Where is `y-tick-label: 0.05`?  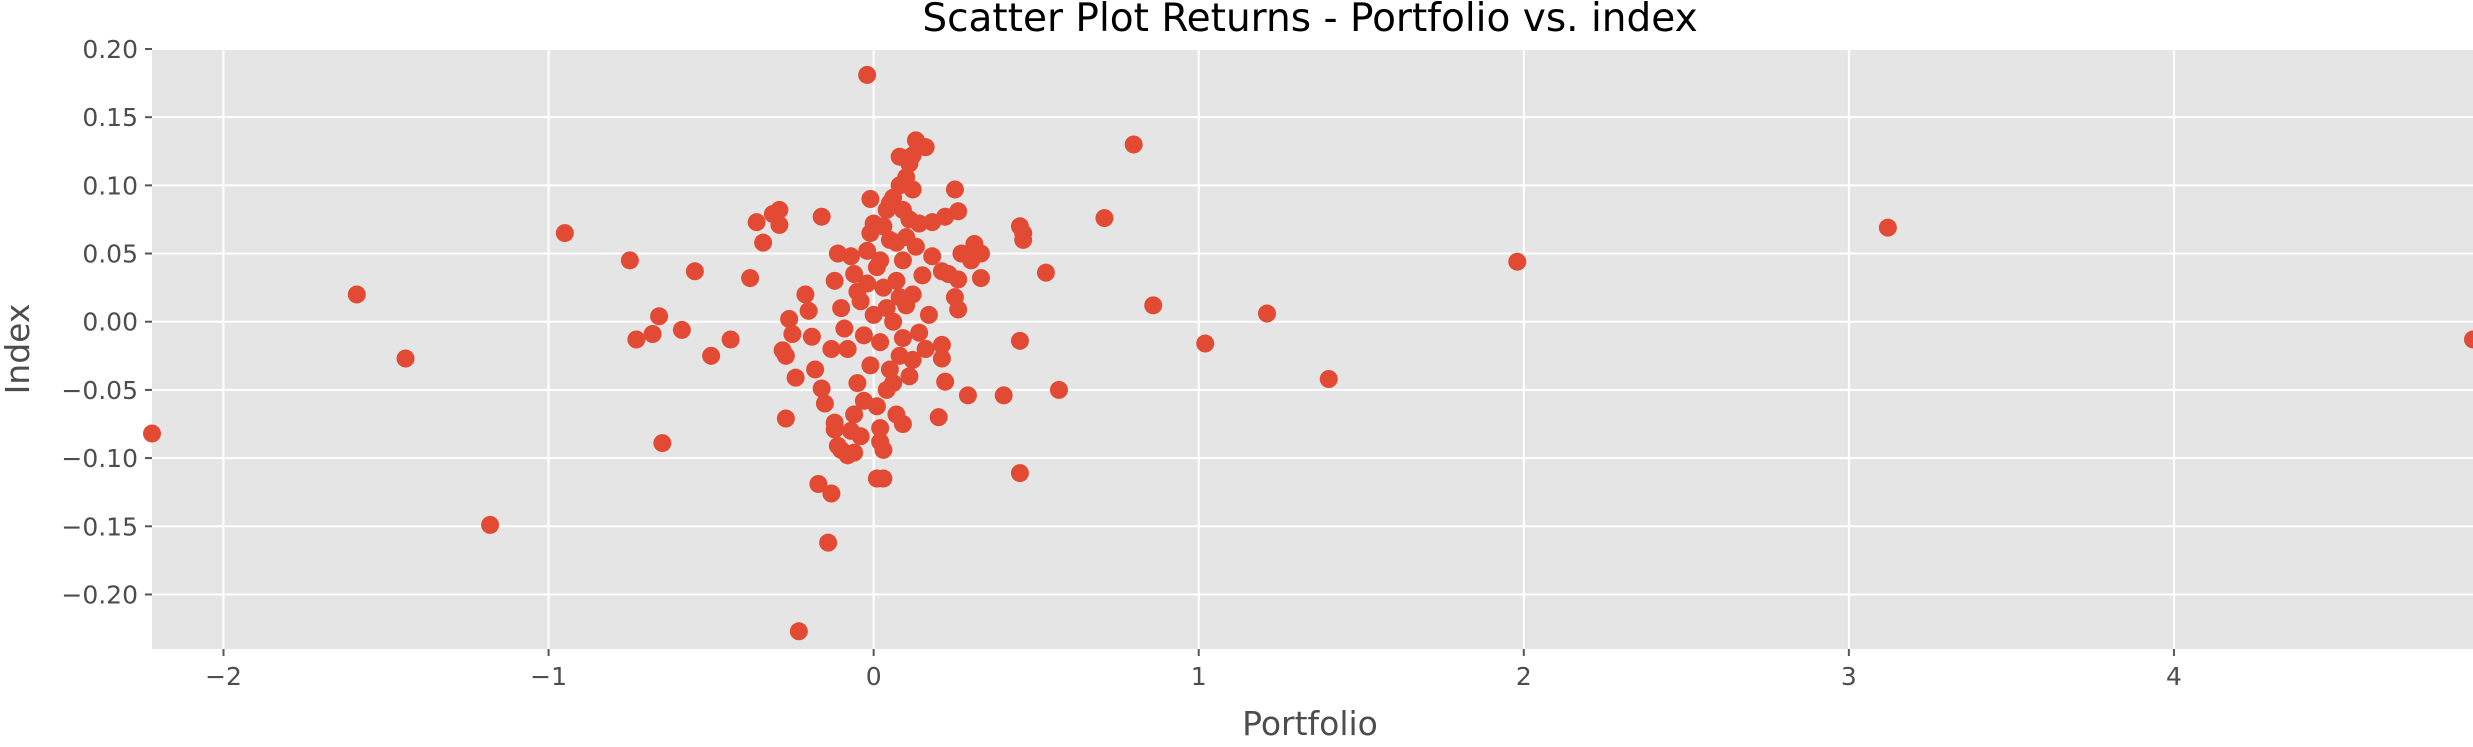
y-tick-label: 0.05 is located at coordinates (110, 254).